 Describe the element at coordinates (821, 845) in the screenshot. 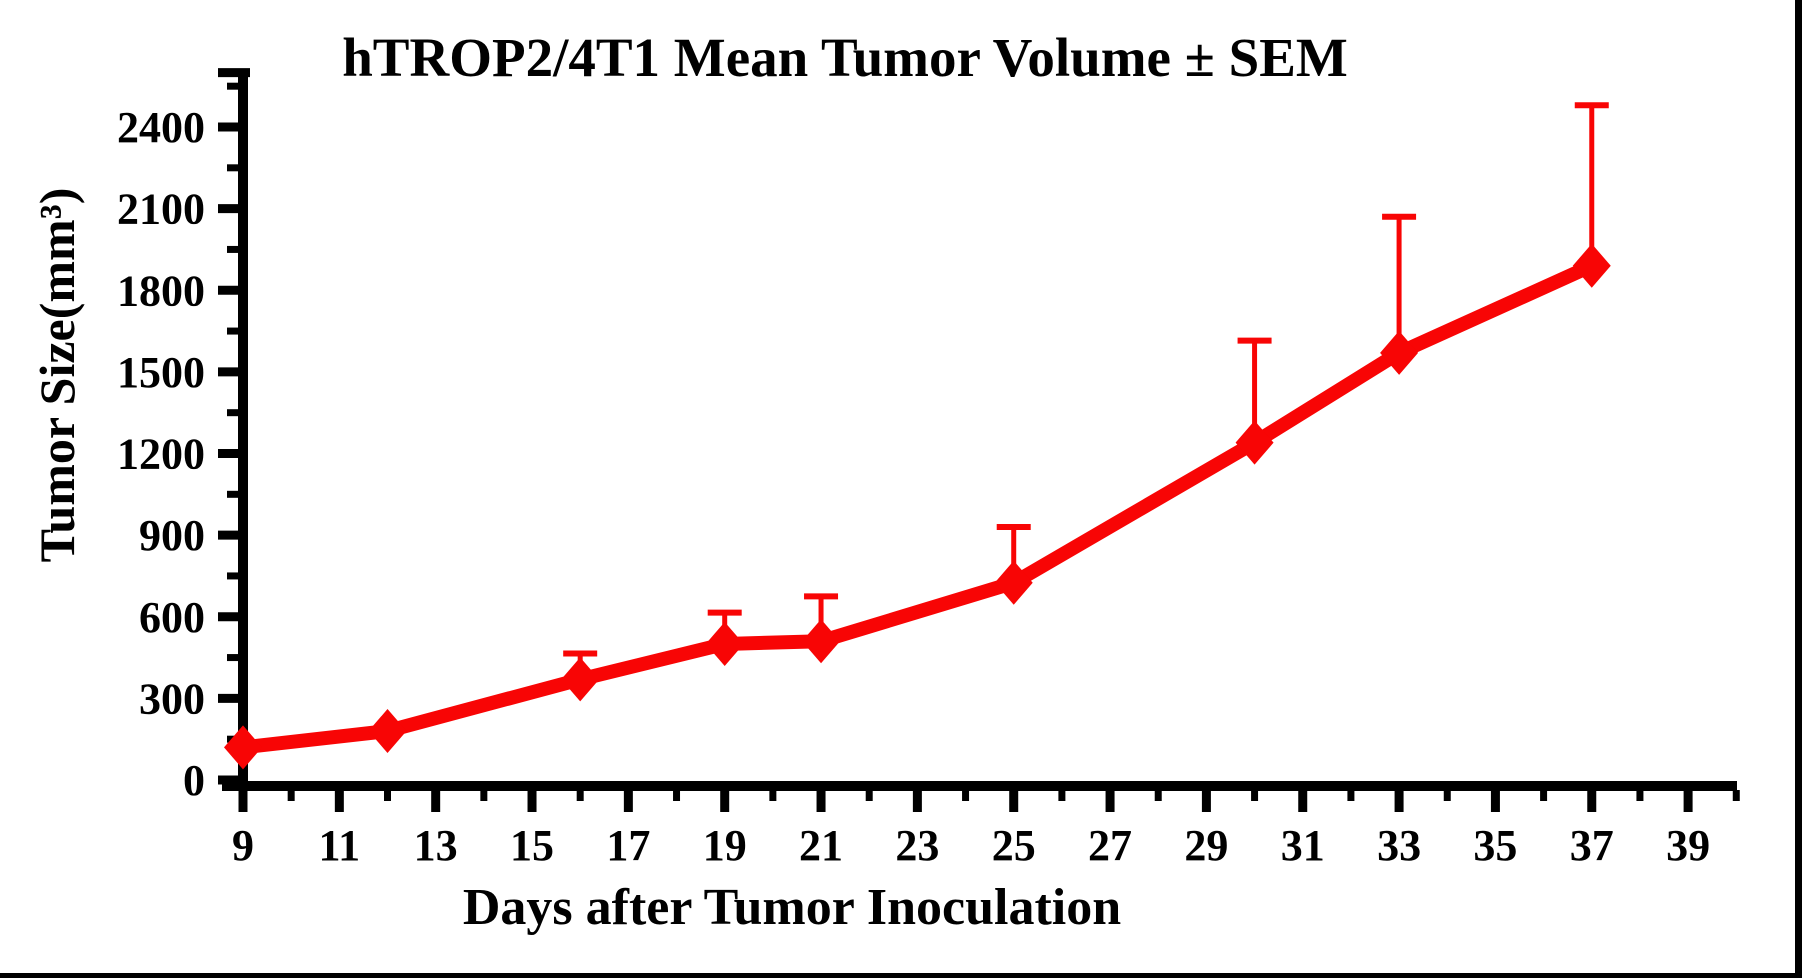

I see `x-tick-label: 21` at that location.